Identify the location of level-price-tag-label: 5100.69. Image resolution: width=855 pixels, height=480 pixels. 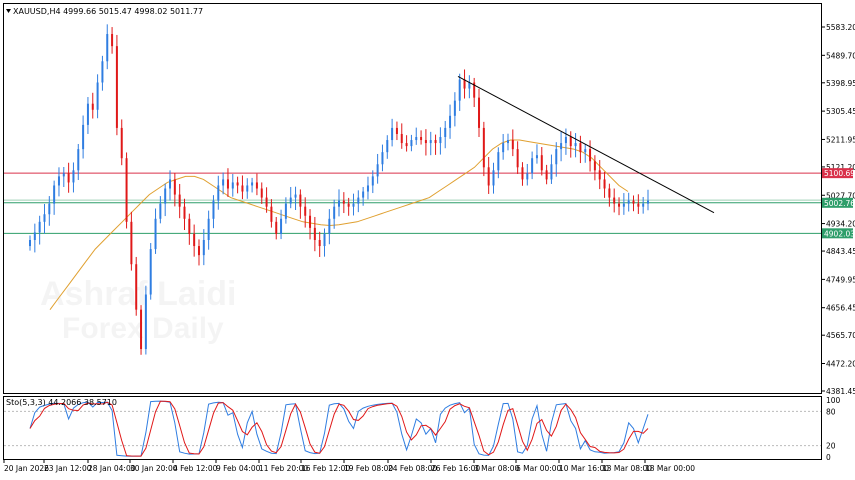
(839, 173).